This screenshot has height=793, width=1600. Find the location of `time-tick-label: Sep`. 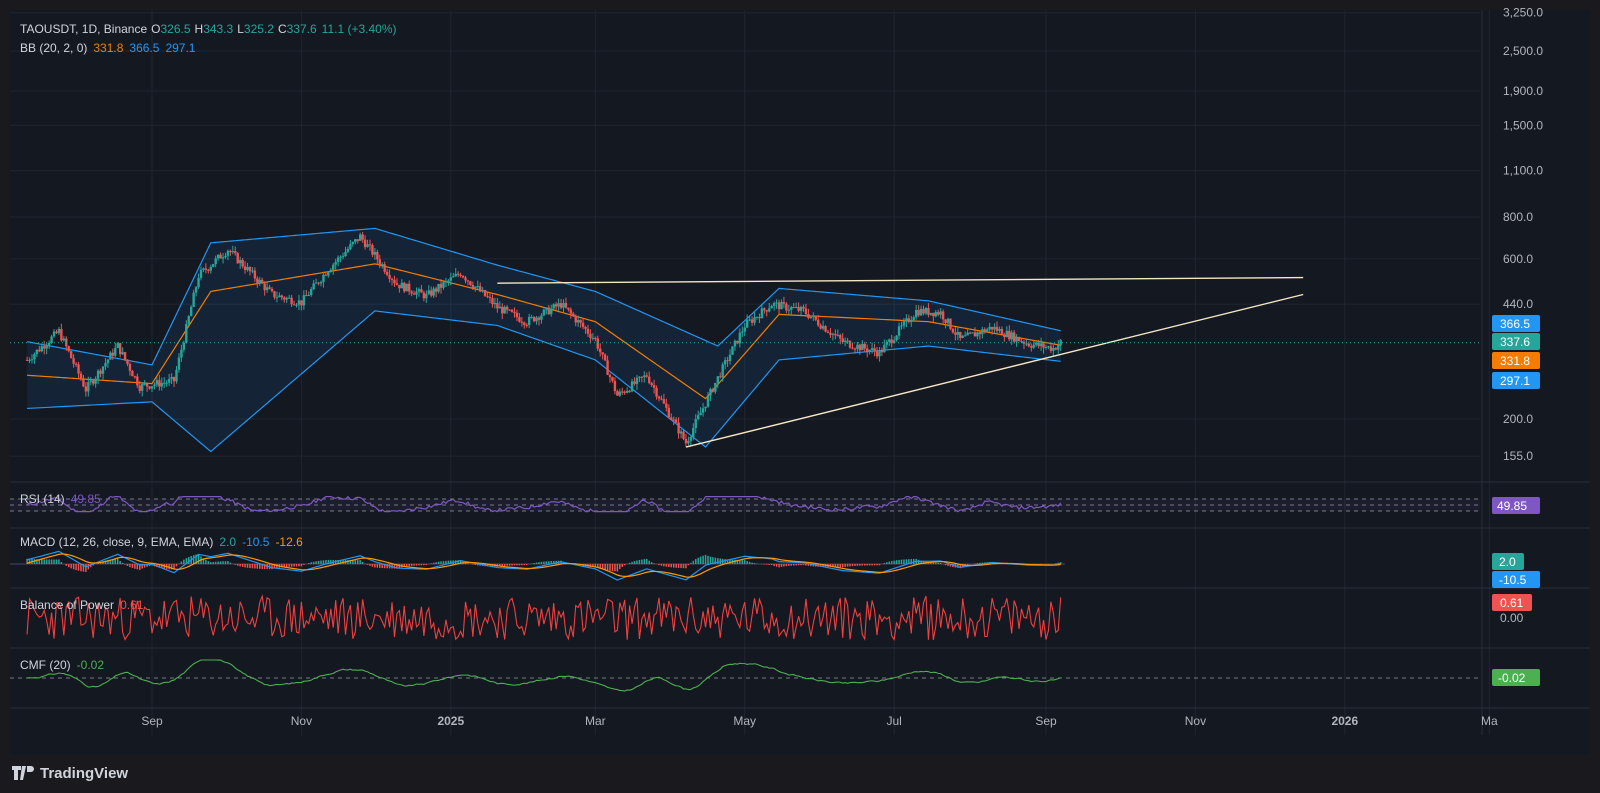

time-tick-label: Sep is located at coordinates (1046, 721).